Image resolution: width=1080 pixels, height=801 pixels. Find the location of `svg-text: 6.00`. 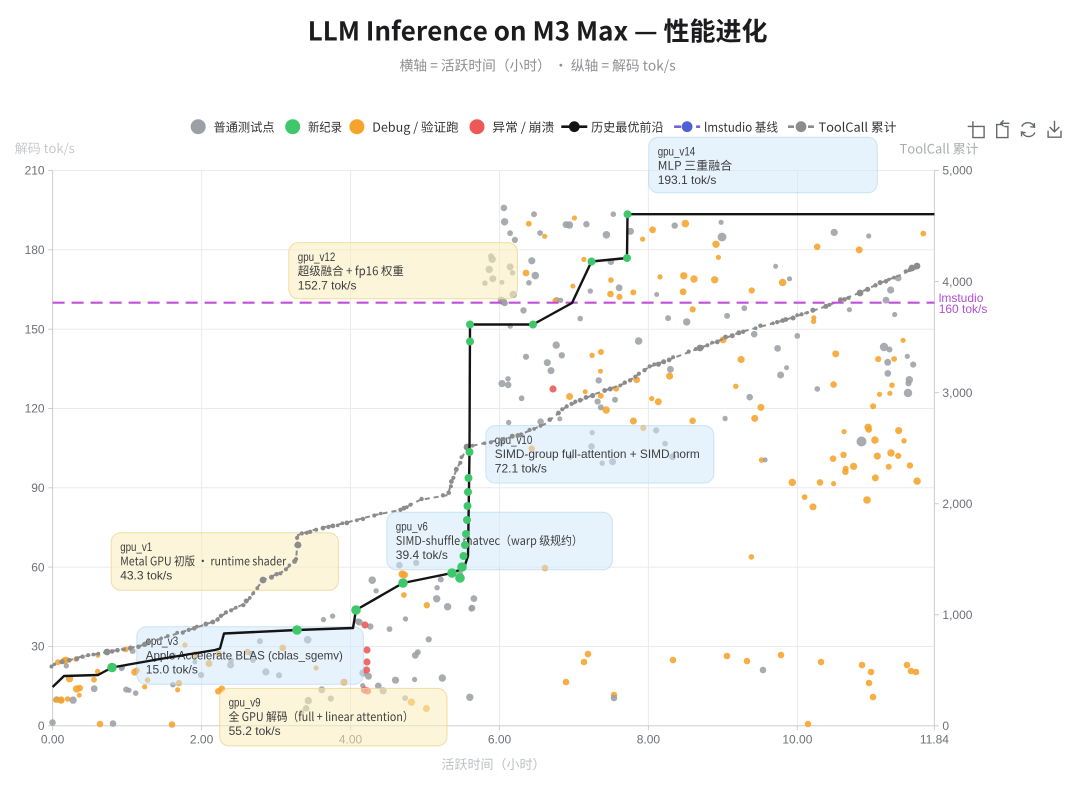

svg-text: 6.00 is located at coordinates (500, 740).